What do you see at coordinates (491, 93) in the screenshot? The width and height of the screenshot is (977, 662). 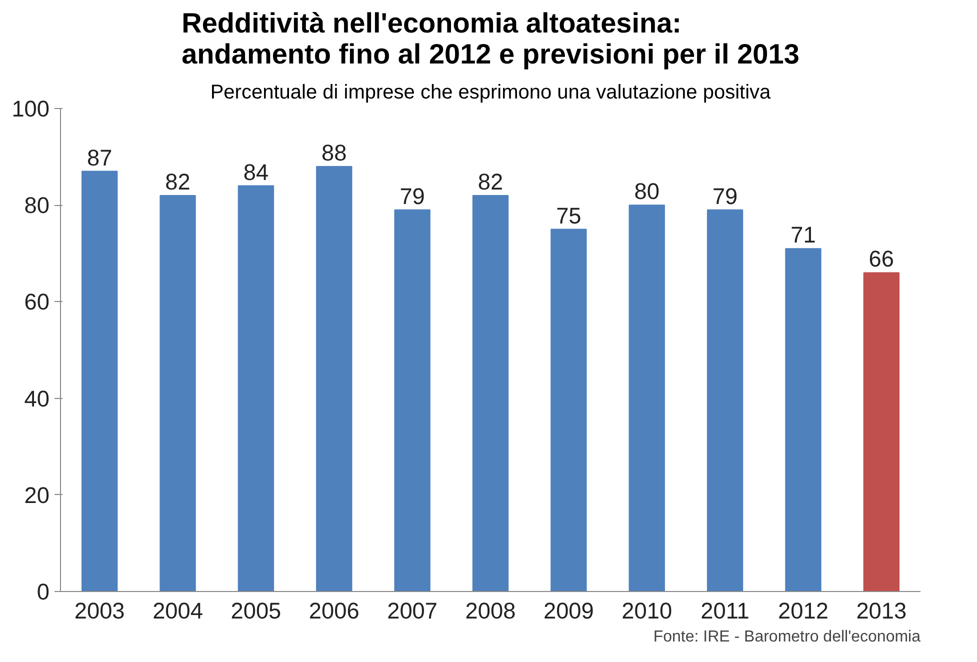 I see `chart-subtitle: Percentuale di imprese che esprimono una valutazione positiva` at bounding box center [491, 93].